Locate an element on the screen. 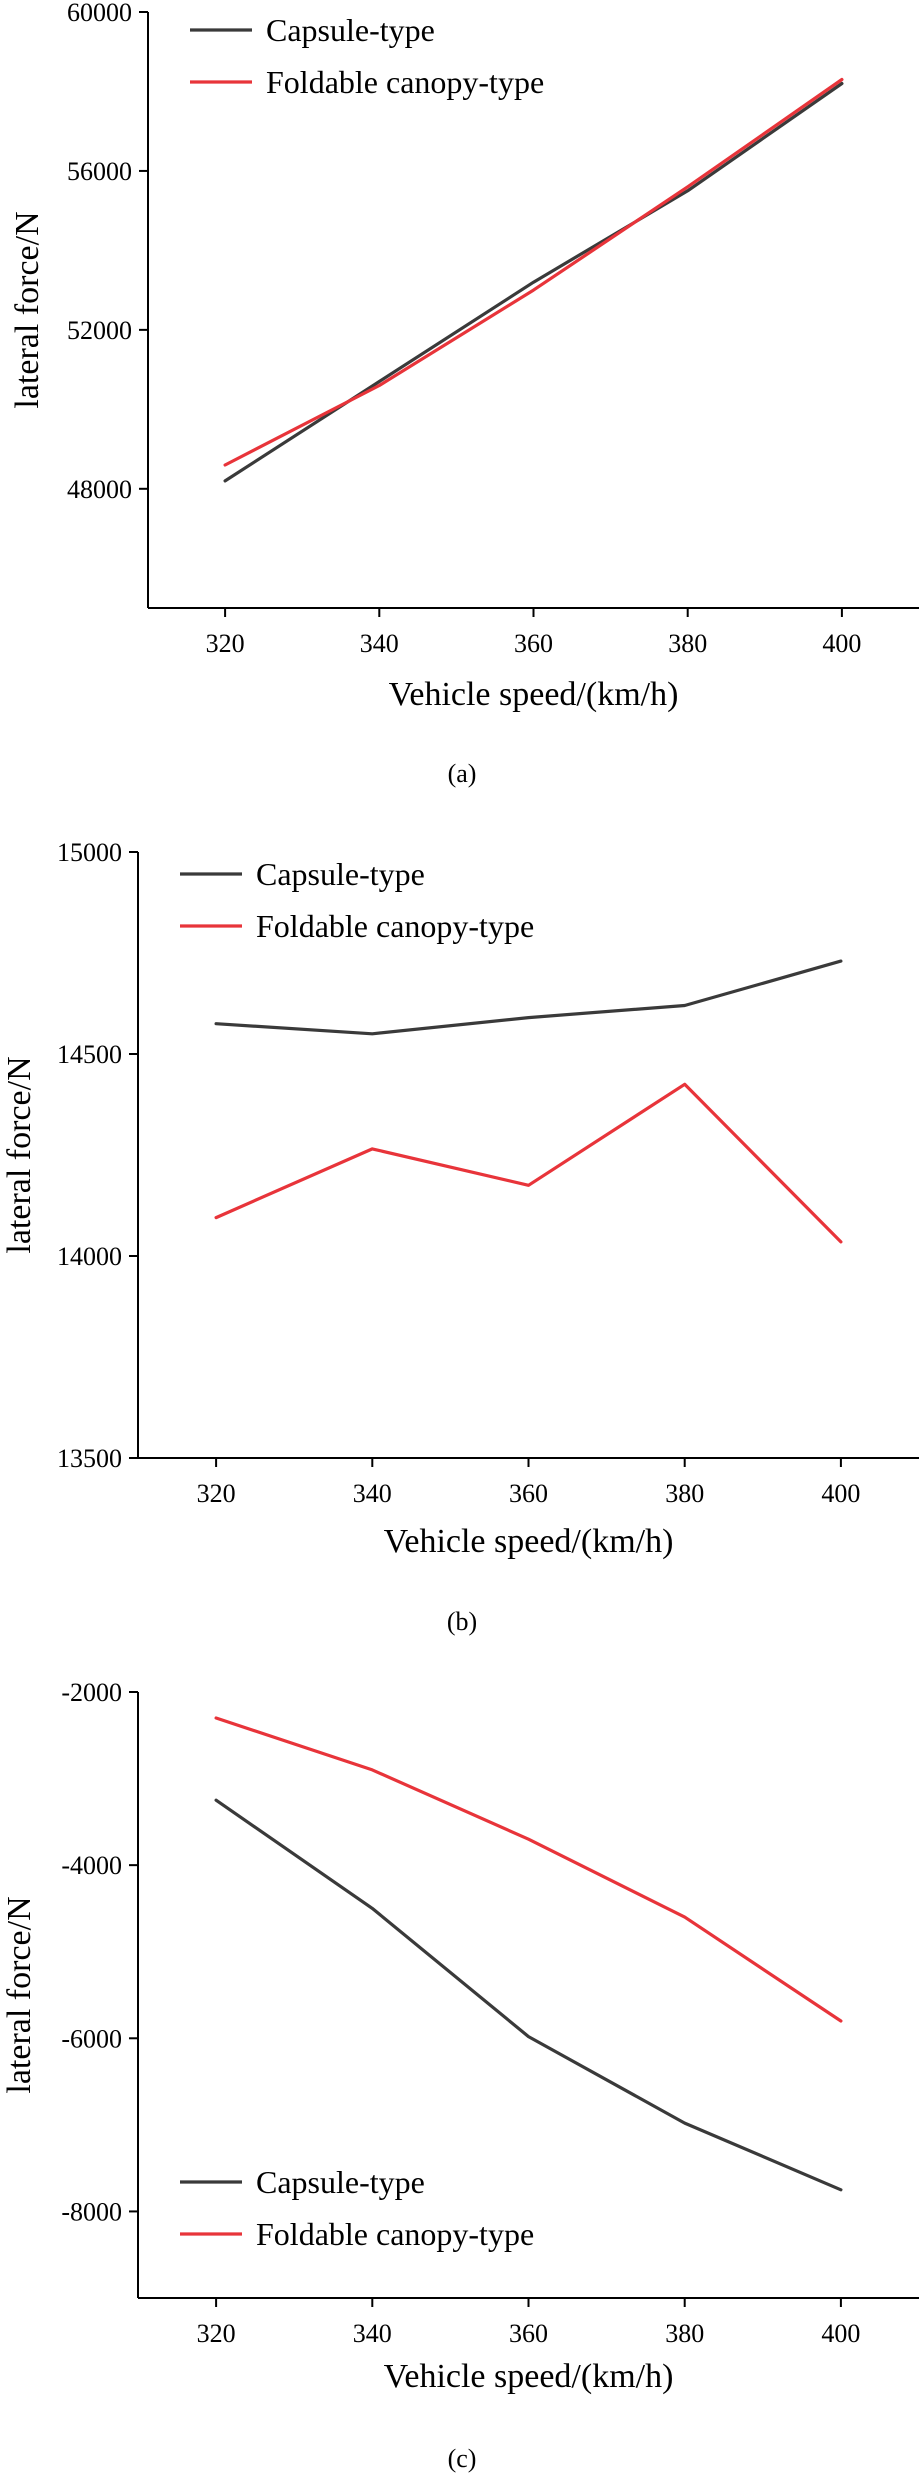 The height and width of the screenshot is (2480, 924). y-tick-label: -4000 is located at coordinates (91, 1865).